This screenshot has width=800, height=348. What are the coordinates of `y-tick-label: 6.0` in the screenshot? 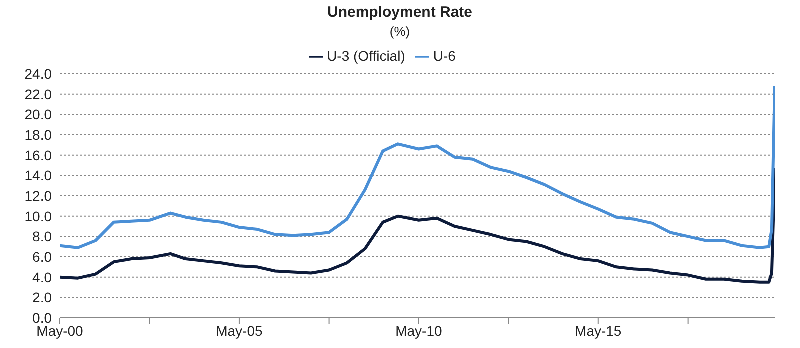 It's located at (42, 256).